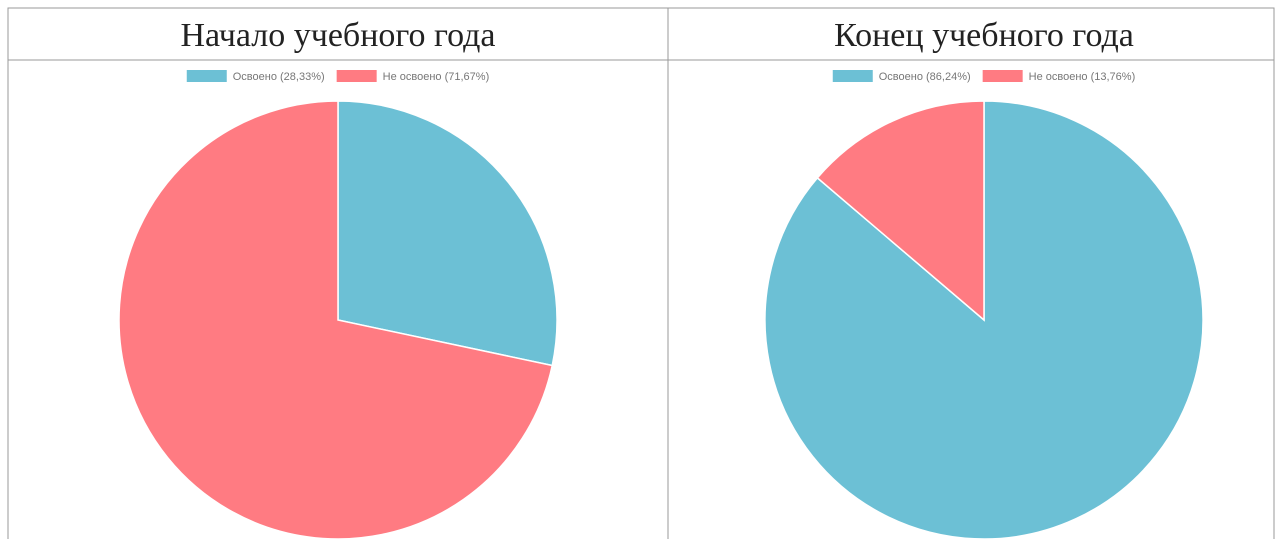 The height and width of the screenshot is (539, 1279). What do you see at coordinates (279, 77) in the screenshot?
I see `legend-label: Освоено (28,33%)` at bounding box center [279, 77].